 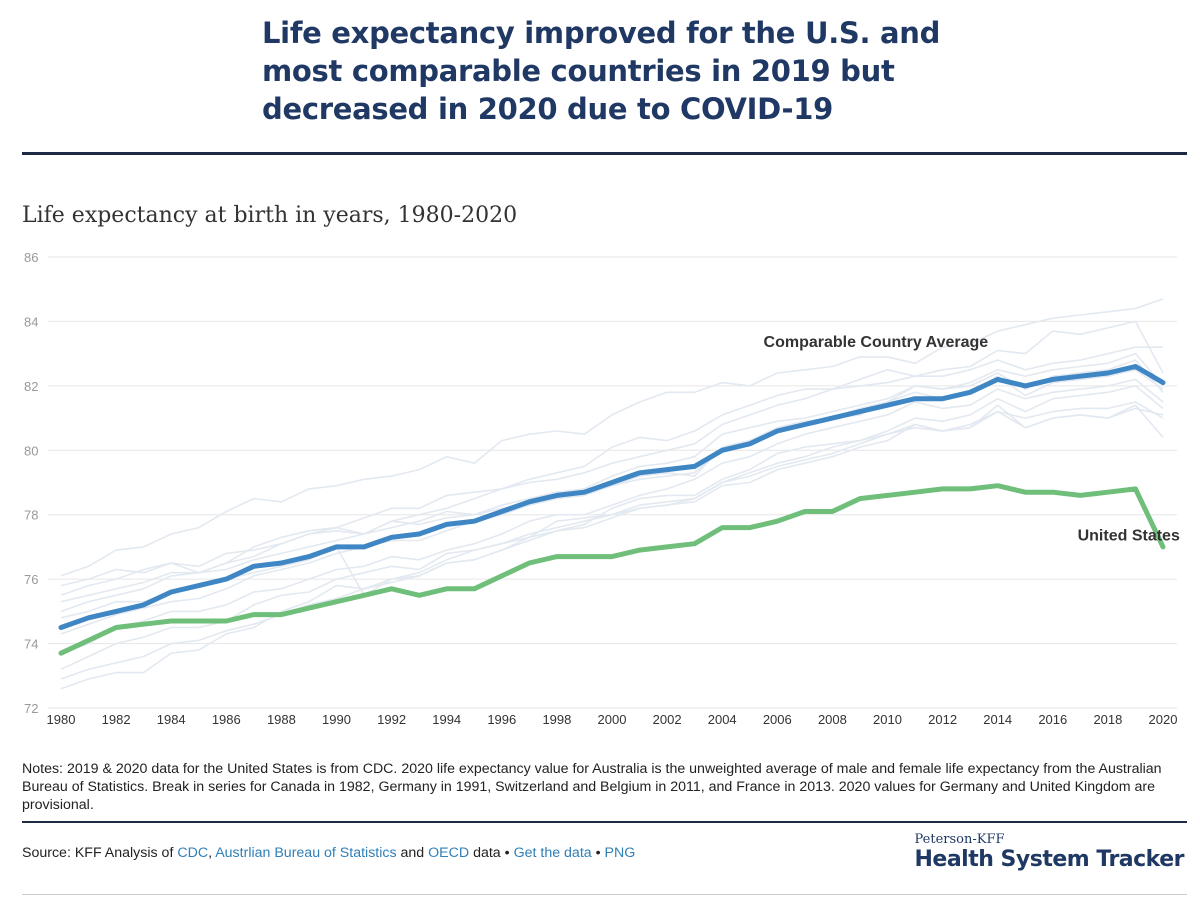 What do you see at coordinates (281, 719) in the screenshot?
I see `x-tick-label: 1988` at bounding box center [281, 719].